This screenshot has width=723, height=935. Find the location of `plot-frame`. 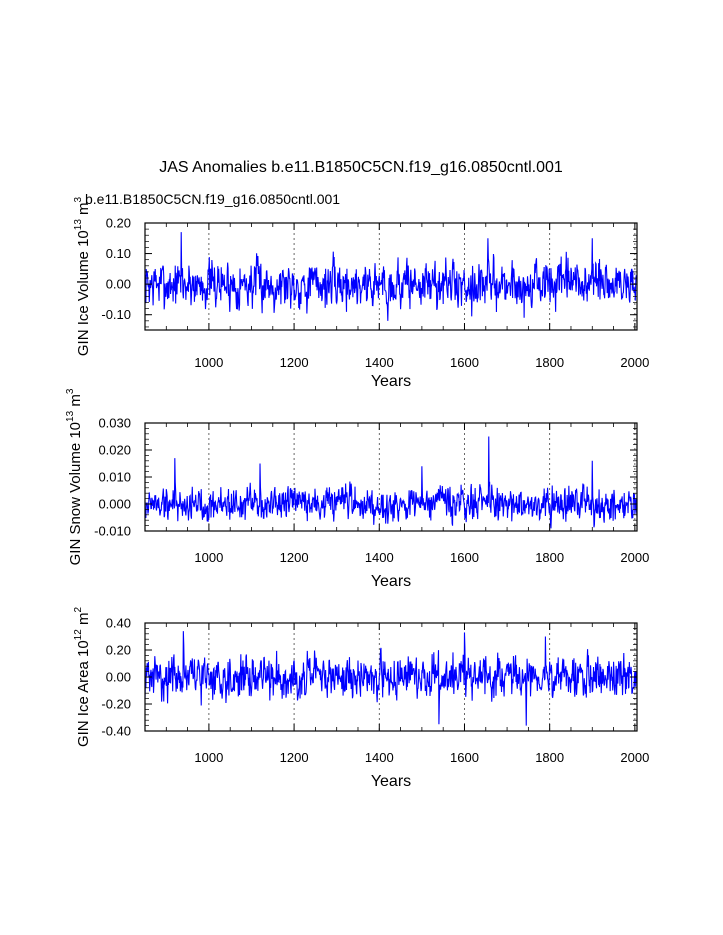

plot-frame is located at coordinates (391, 276).